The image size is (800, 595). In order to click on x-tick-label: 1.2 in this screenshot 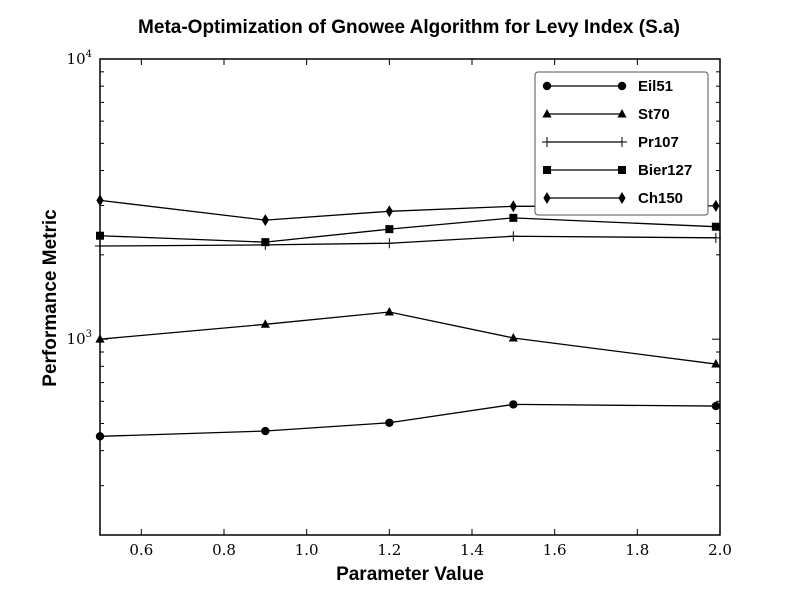, I will do `click(389, 550)`.